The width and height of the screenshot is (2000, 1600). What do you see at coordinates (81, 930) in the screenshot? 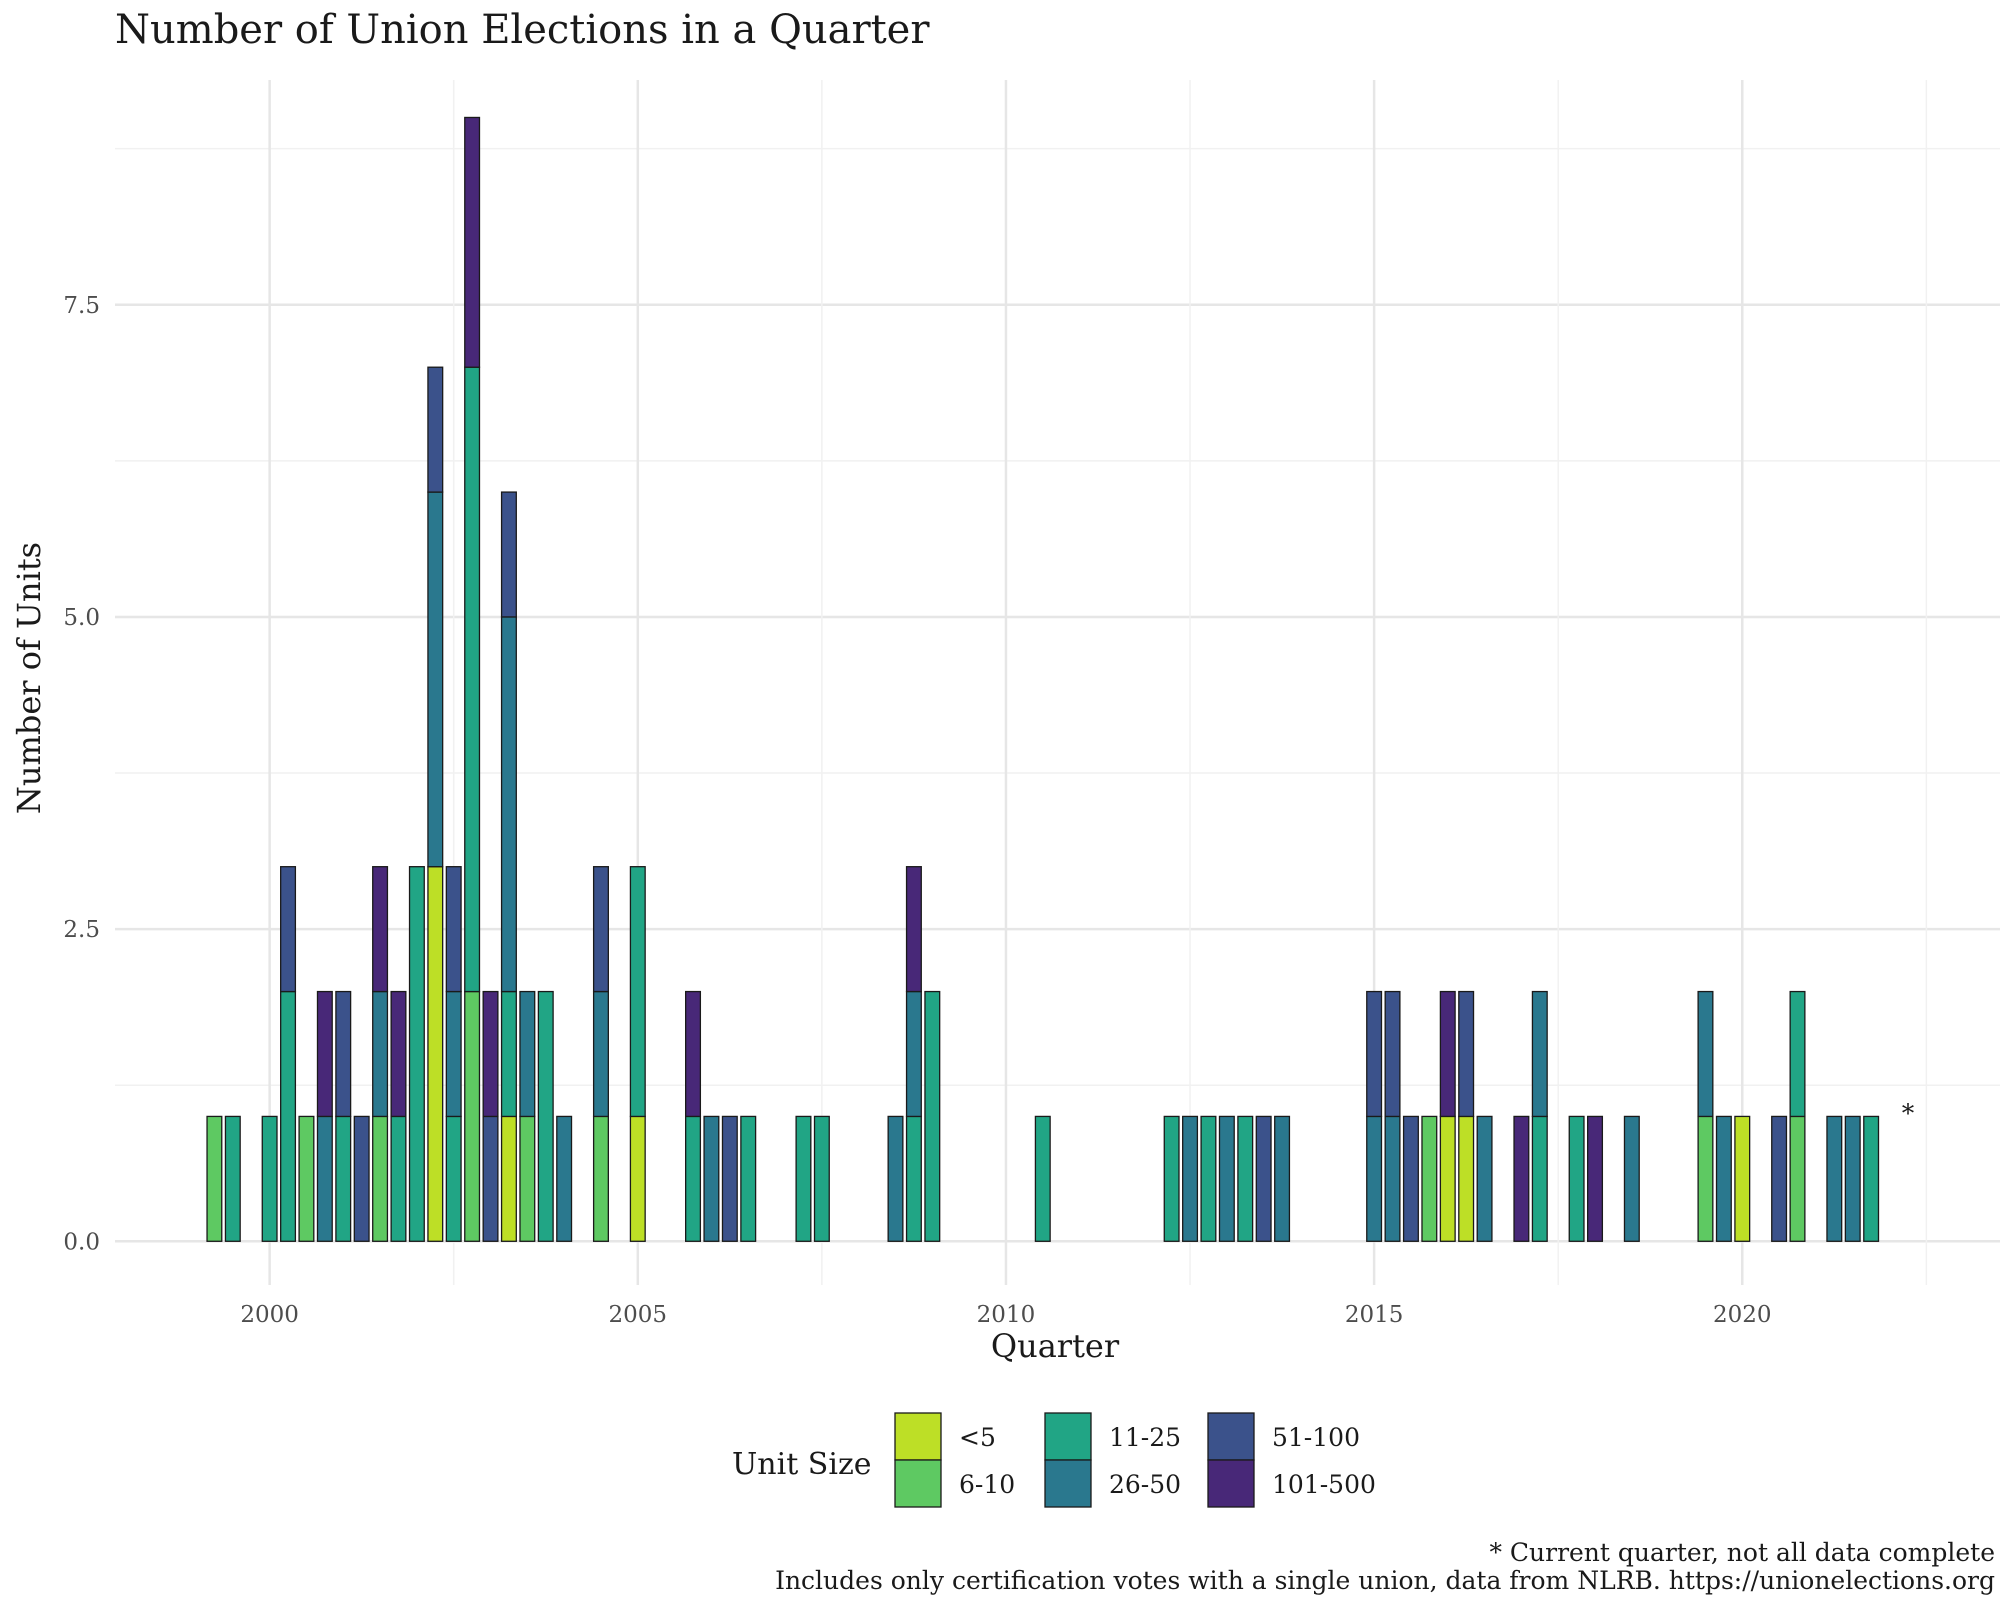
I see `y-tick-label: 2.5` at bounding box center [81, 930].